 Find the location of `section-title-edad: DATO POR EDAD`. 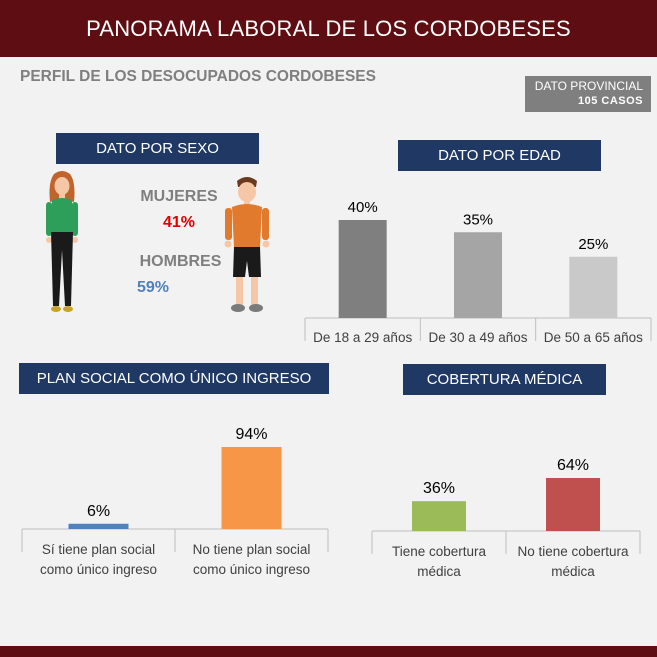

section-title-edad: DATO POR EDAD is located at coordinates (499, 155).